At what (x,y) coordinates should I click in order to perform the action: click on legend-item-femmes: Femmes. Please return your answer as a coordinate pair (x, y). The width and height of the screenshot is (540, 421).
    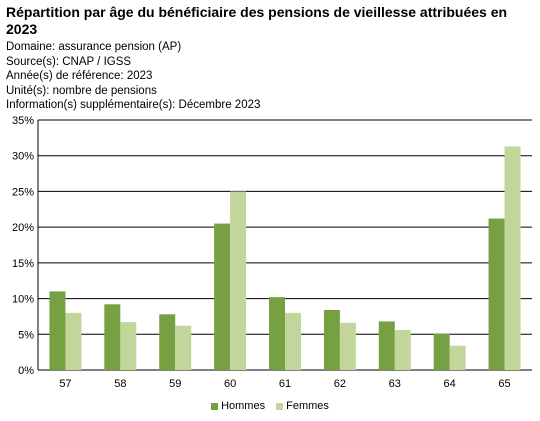
    Looking at the image, I should click on (302, 406).